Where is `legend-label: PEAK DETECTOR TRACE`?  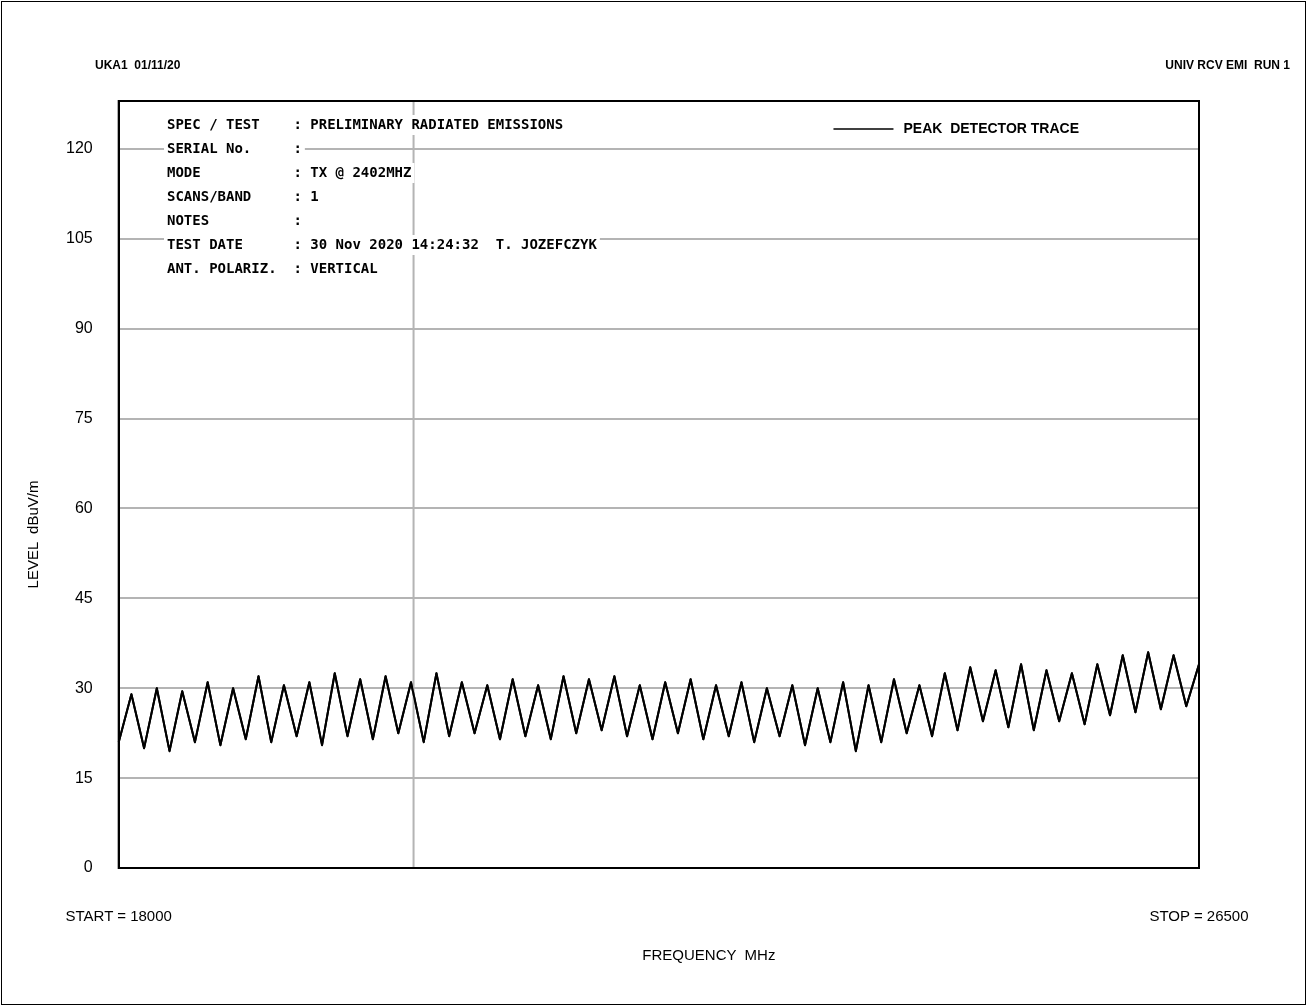
legend-label: PEAK DETECTOR TRACE is located at coordinates (991, 127).